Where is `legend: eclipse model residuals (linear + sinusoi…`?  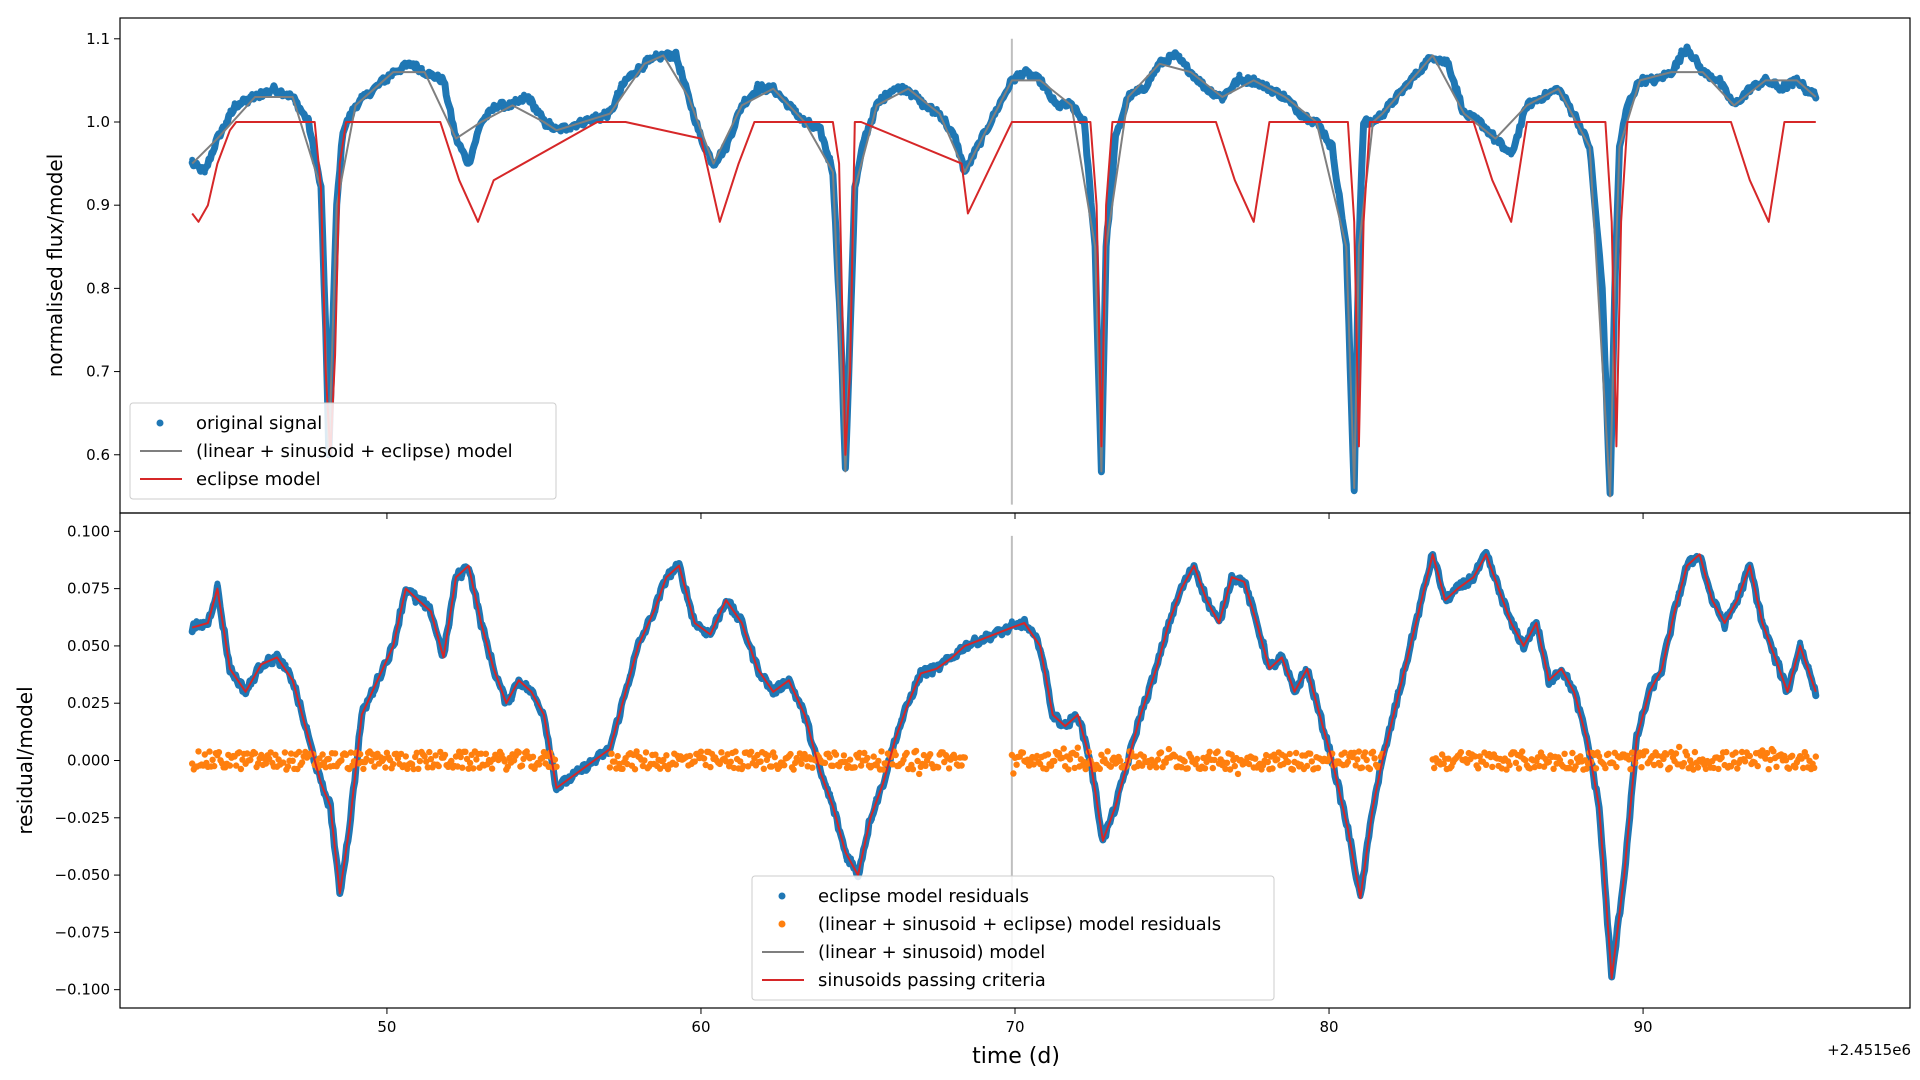 legend: eclipse model residuals (linear + sinusoi… is located at coordinates (1013, 938).